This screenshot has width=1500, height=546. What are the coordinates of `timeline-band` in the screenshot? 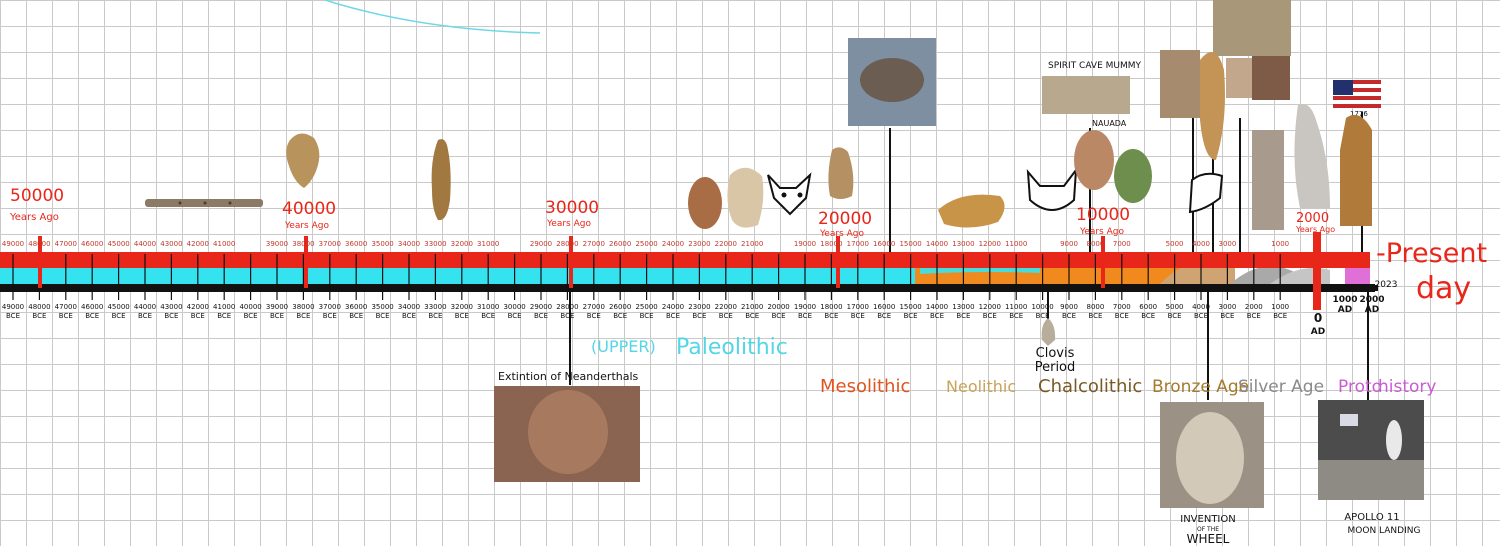 It's located at (689, 272).